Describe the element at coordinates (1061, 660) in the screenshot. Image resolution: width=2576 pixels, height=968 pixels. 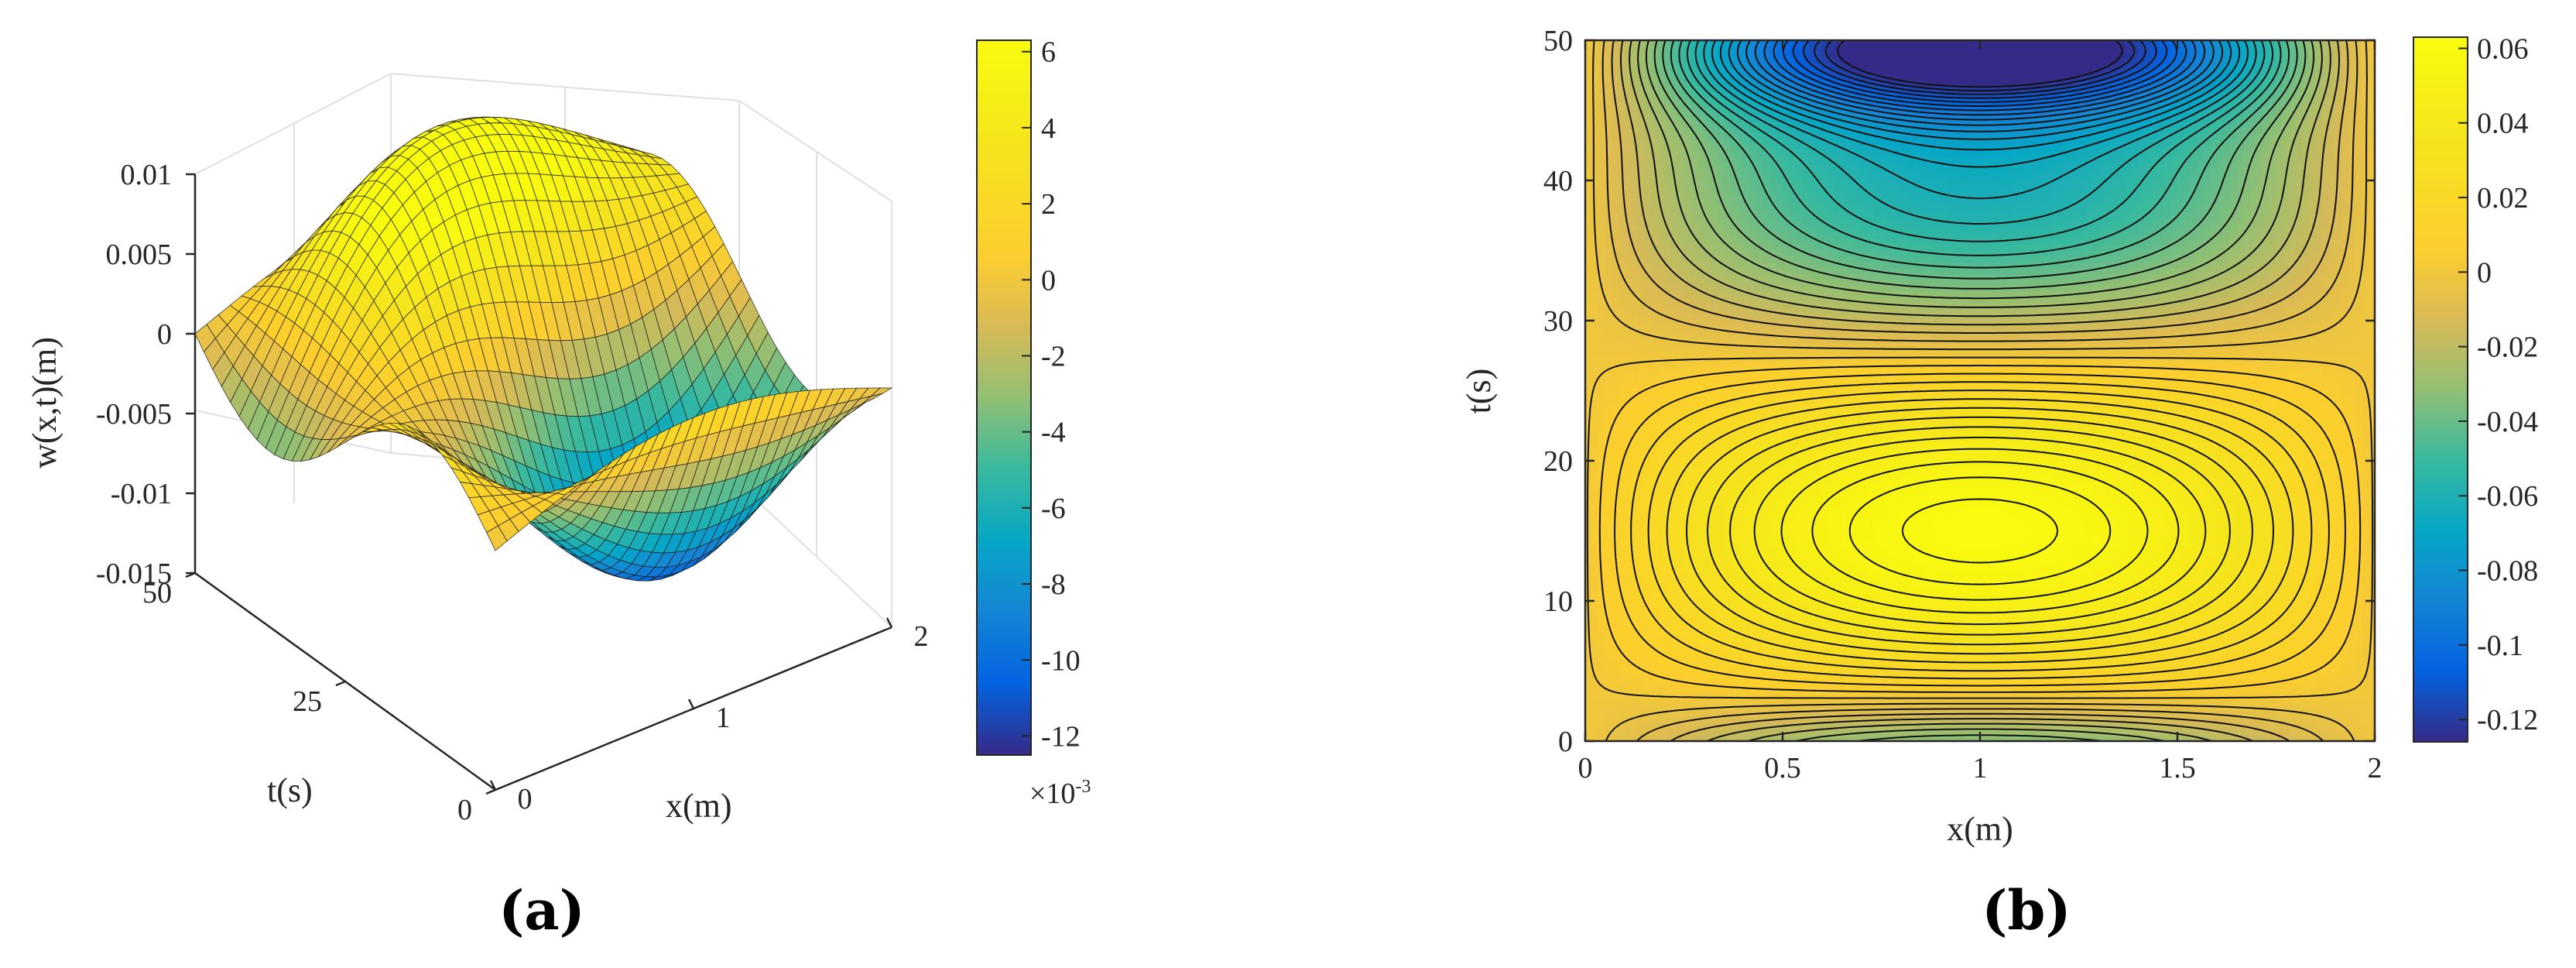
I see `colorbar-tick-label: -10` at that location.